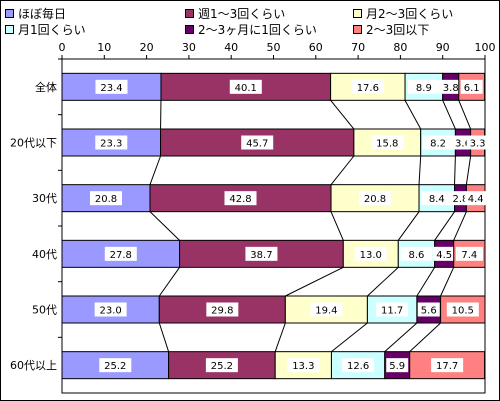  I want to click on data-label: 15.8, so click(387, 144).